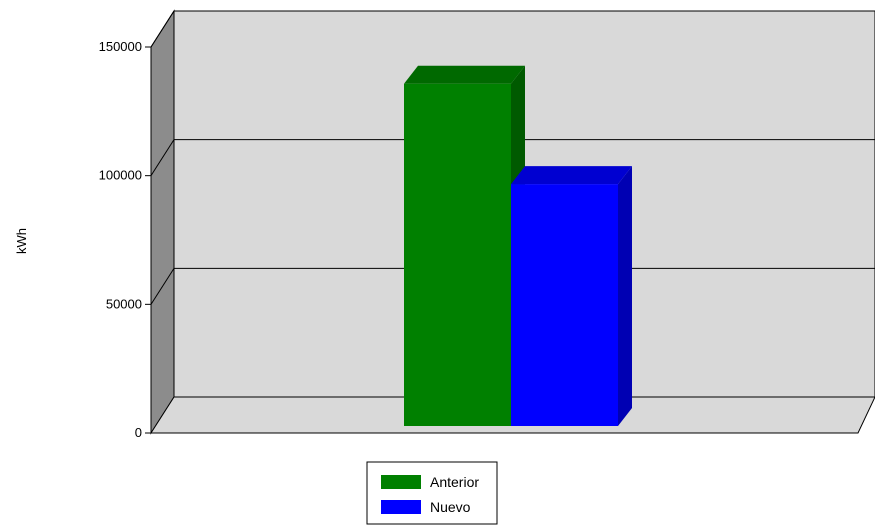  I want to click on legend-label-nuevo: Nuevo, so click(450, 507).